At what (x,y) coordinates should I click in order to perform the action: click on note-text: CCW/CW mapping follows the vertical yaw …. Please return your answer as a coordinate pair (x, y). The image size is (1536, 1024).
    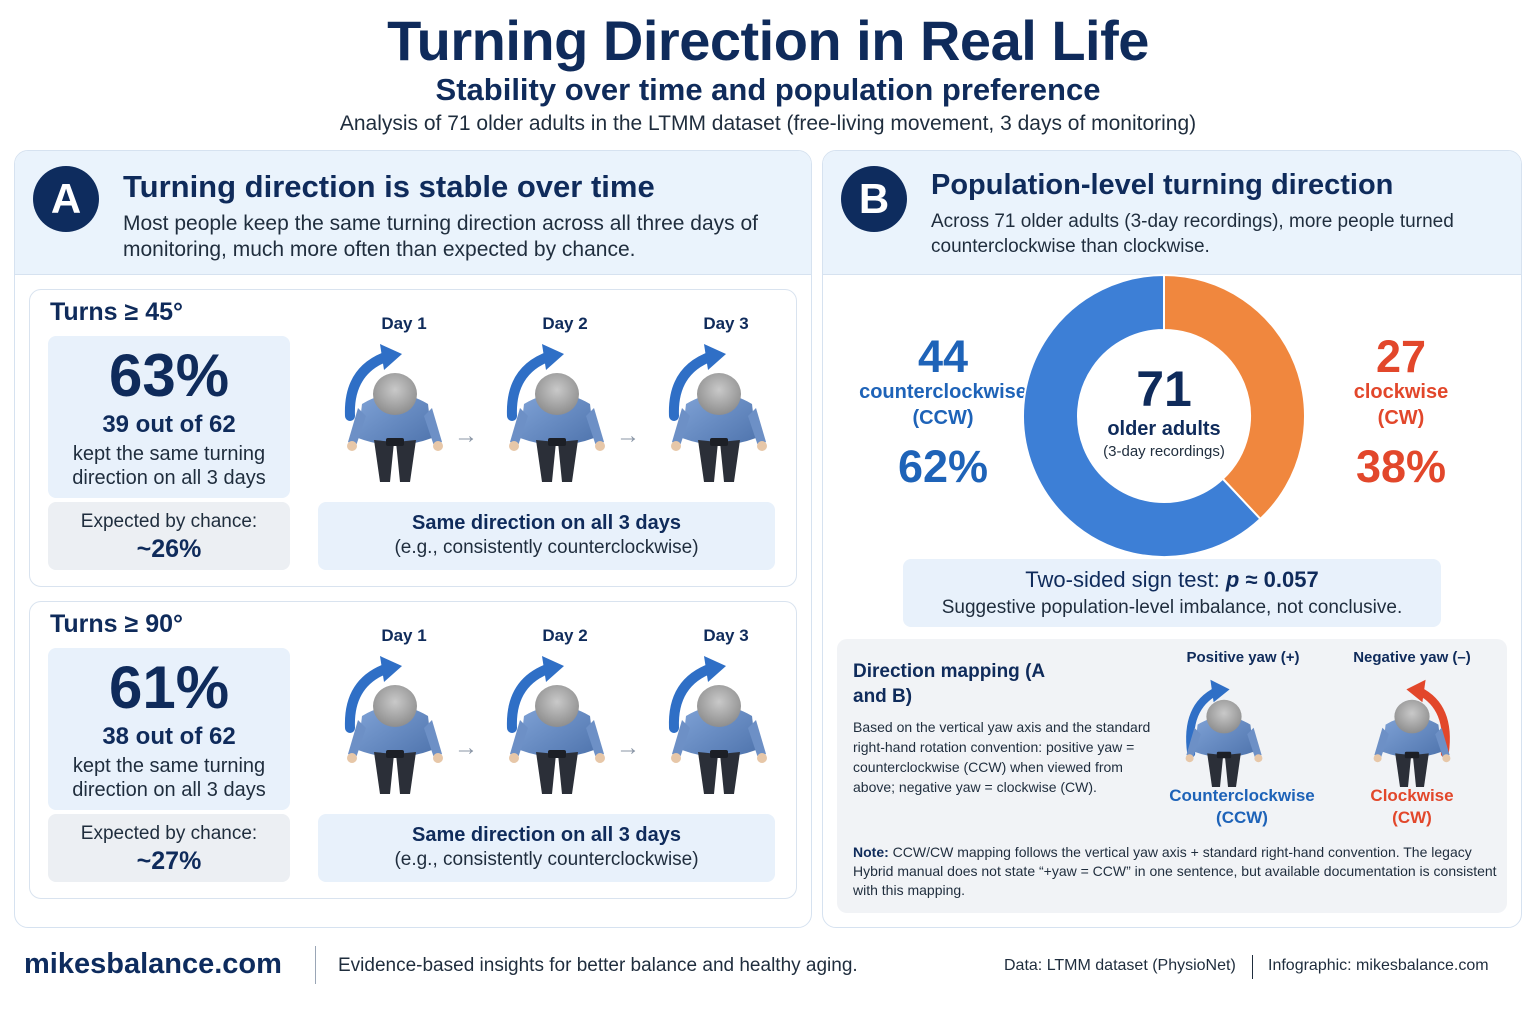
    Looking at the image, I should click on (1175, 871).